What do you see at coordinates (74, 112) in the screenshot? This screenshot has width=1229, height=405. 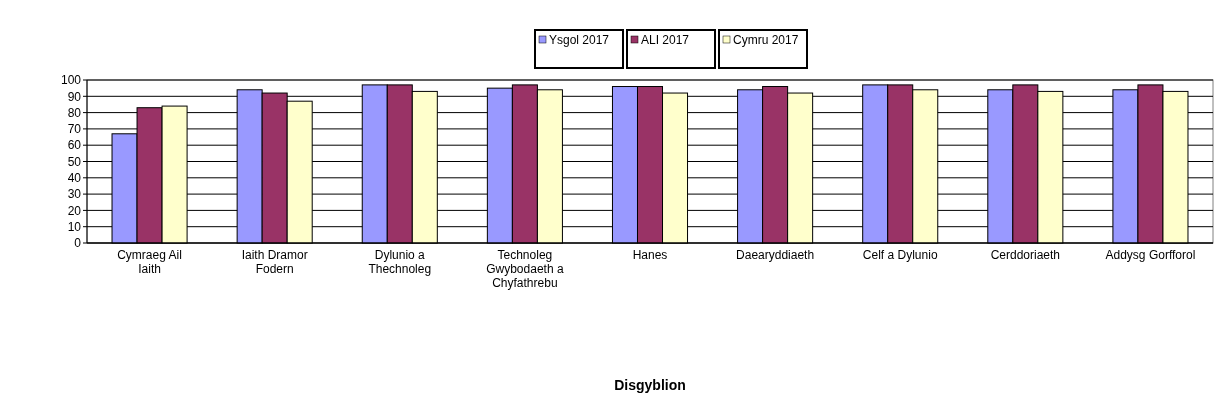 I see `y-tick-label: 80` at bounding box center [74, 112].